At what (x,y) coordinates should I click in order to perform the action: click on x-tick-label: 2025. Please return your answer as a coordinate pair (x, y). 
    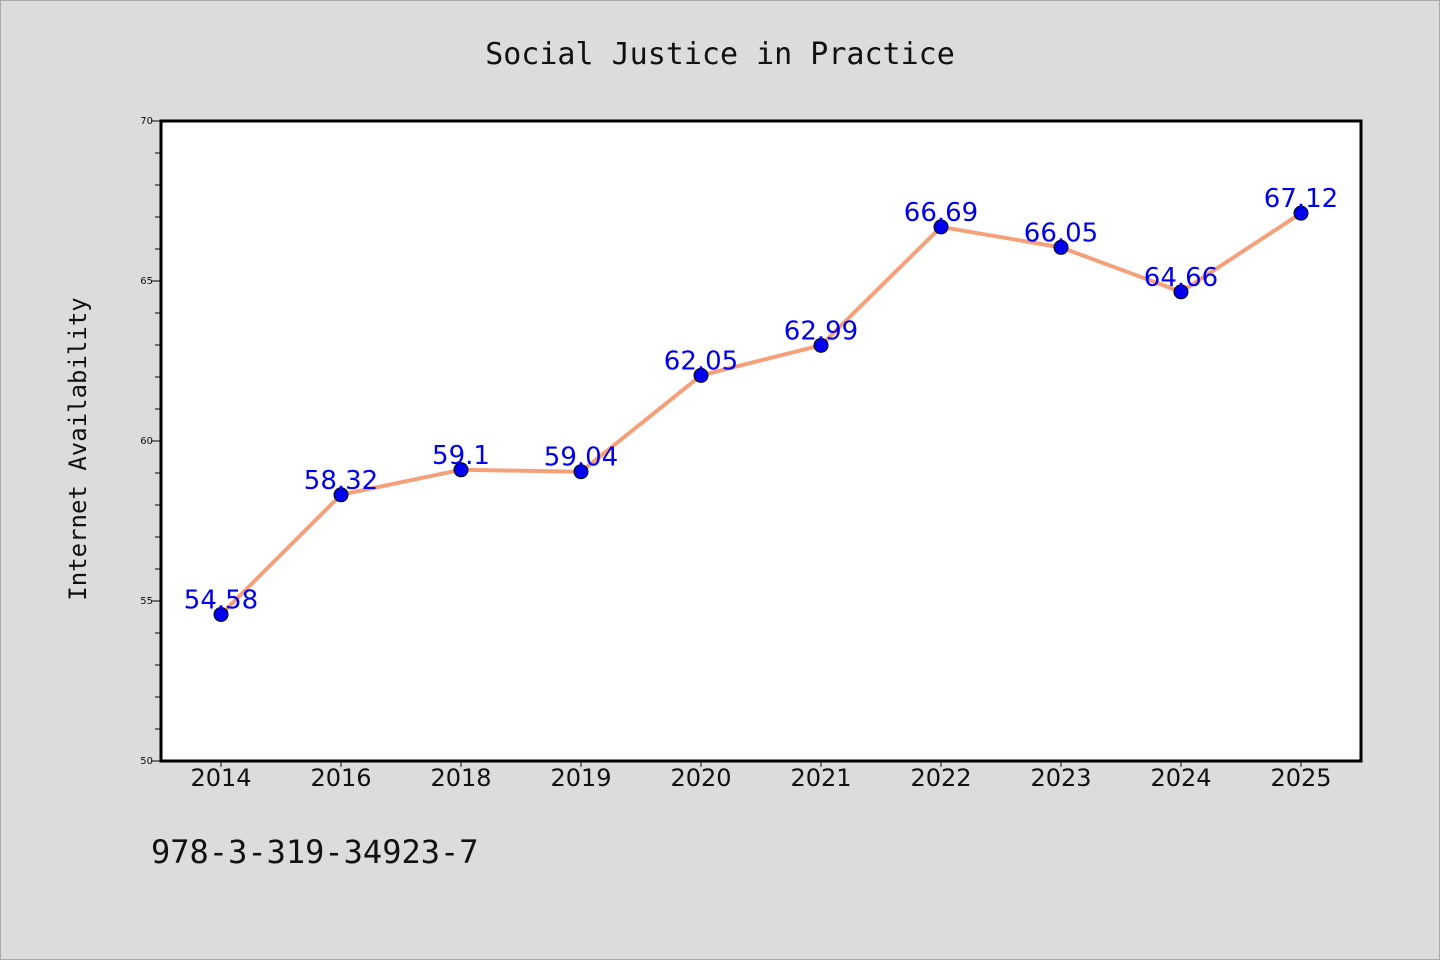
    Looking at the image, I should click on (1300, 778).